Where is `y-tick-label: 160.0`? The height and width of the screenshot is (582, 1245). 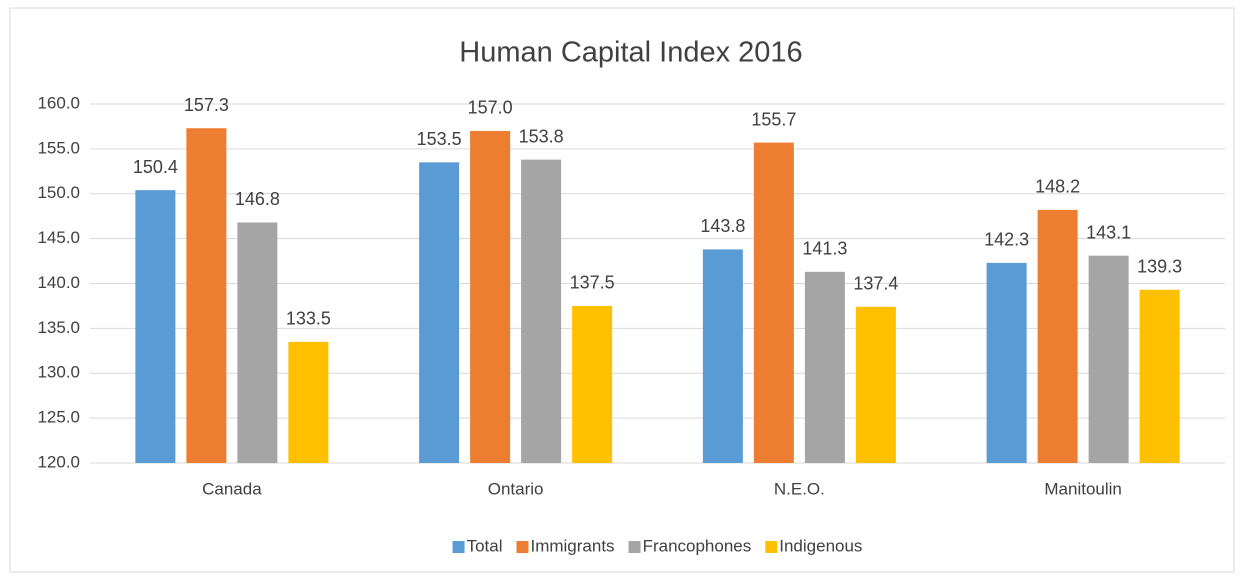 y-tick-label: 160.0 is located at coordinates (58, 102).